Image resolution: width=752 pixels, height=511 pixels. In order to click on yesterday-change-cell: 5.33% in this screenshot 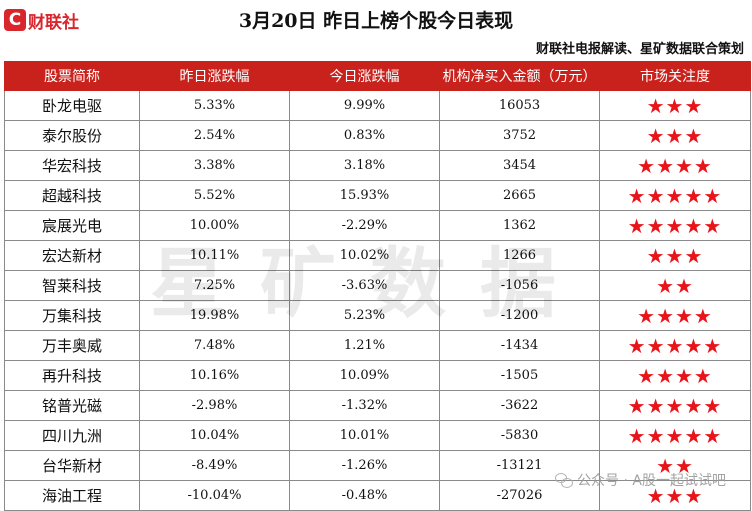, I will do `click(214, 105)`.